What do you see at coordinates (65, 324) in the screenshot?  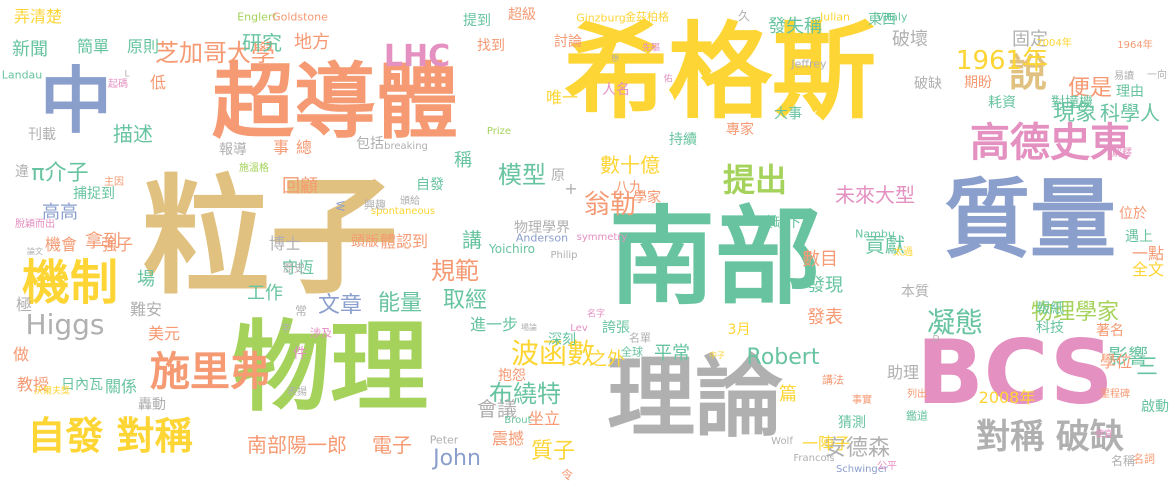 I see `cloud-word: Higgs` at bounding box center [65, 324].